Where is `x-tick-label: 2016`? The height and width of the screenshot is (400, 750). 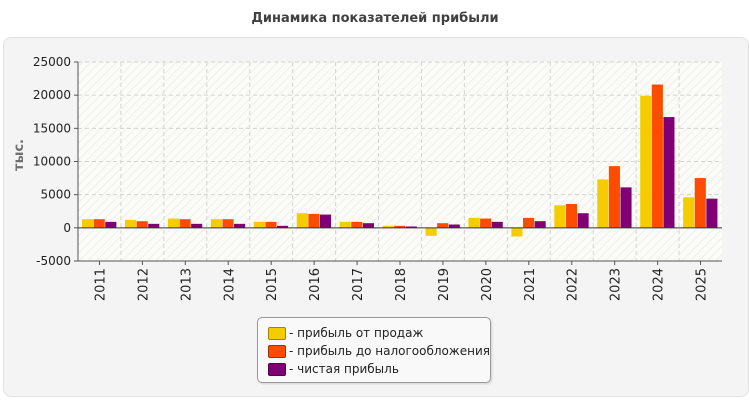 x-tick-label: 2016 is located at coordinates (315, 284).